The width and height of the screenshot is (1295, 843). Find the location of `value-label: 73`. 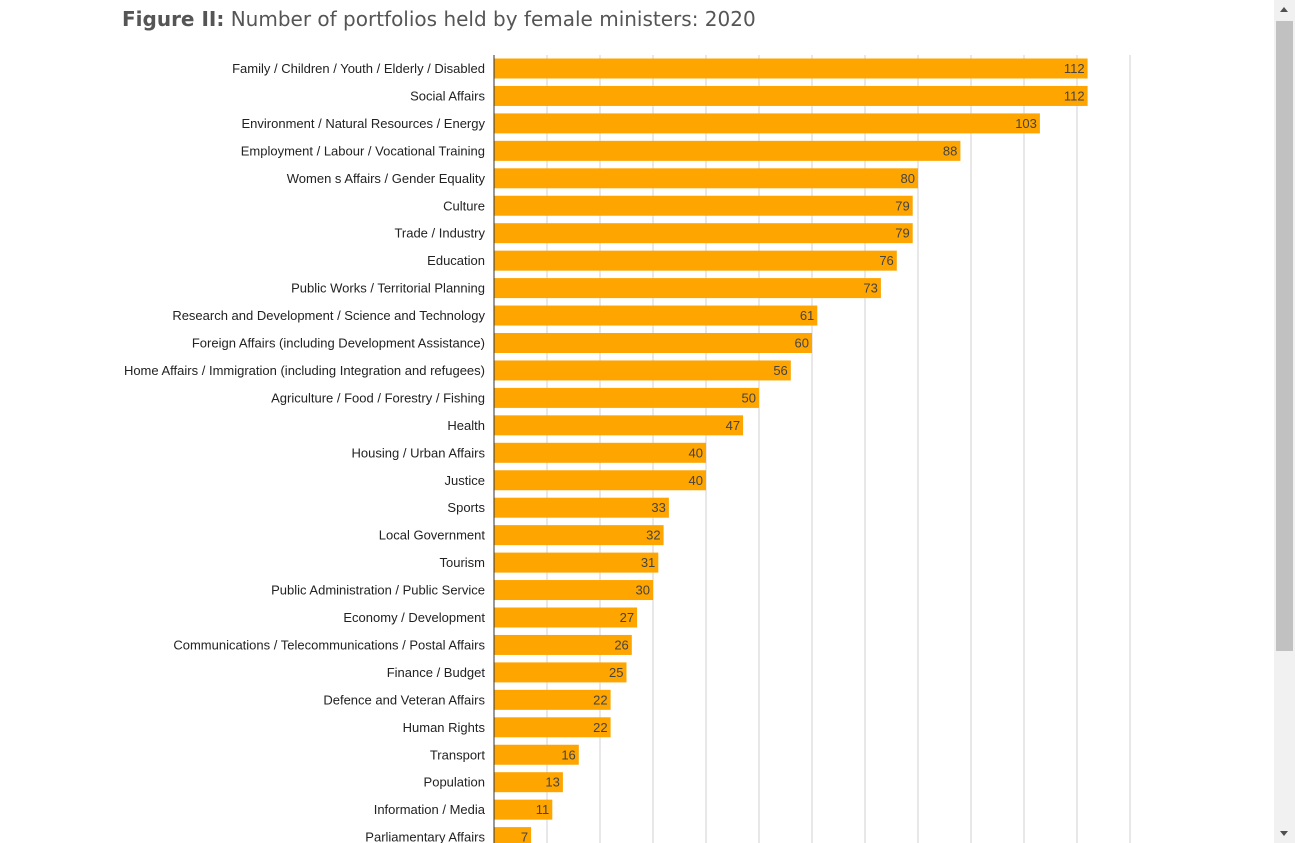

value-label: 73 is located at coordinates (870, 288).